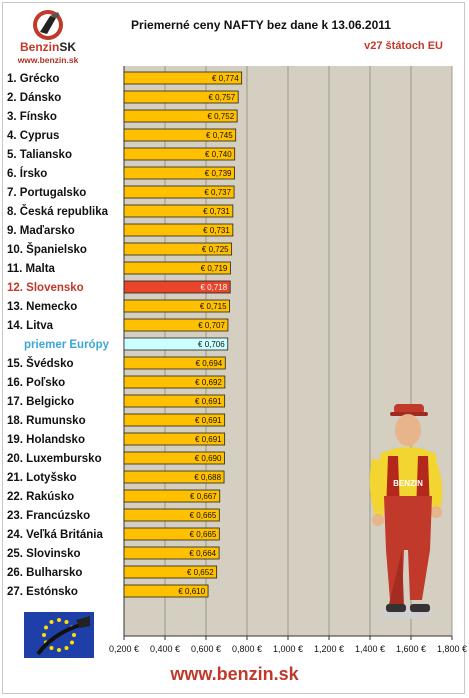 The width and height of the screenshot is (469, 698). I want to click on category-label: 1. Grécko, so click(33, 79).